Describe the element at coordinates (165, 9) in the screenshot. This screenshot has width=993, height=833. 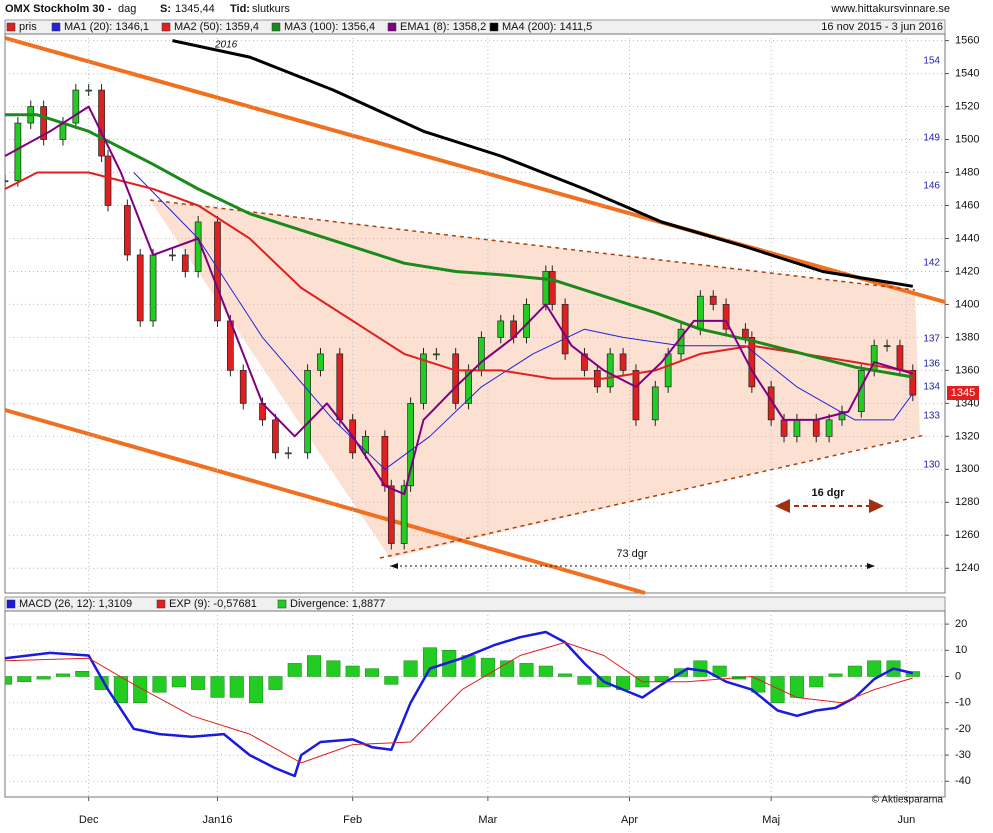
I see `price-label: S:` at that location.